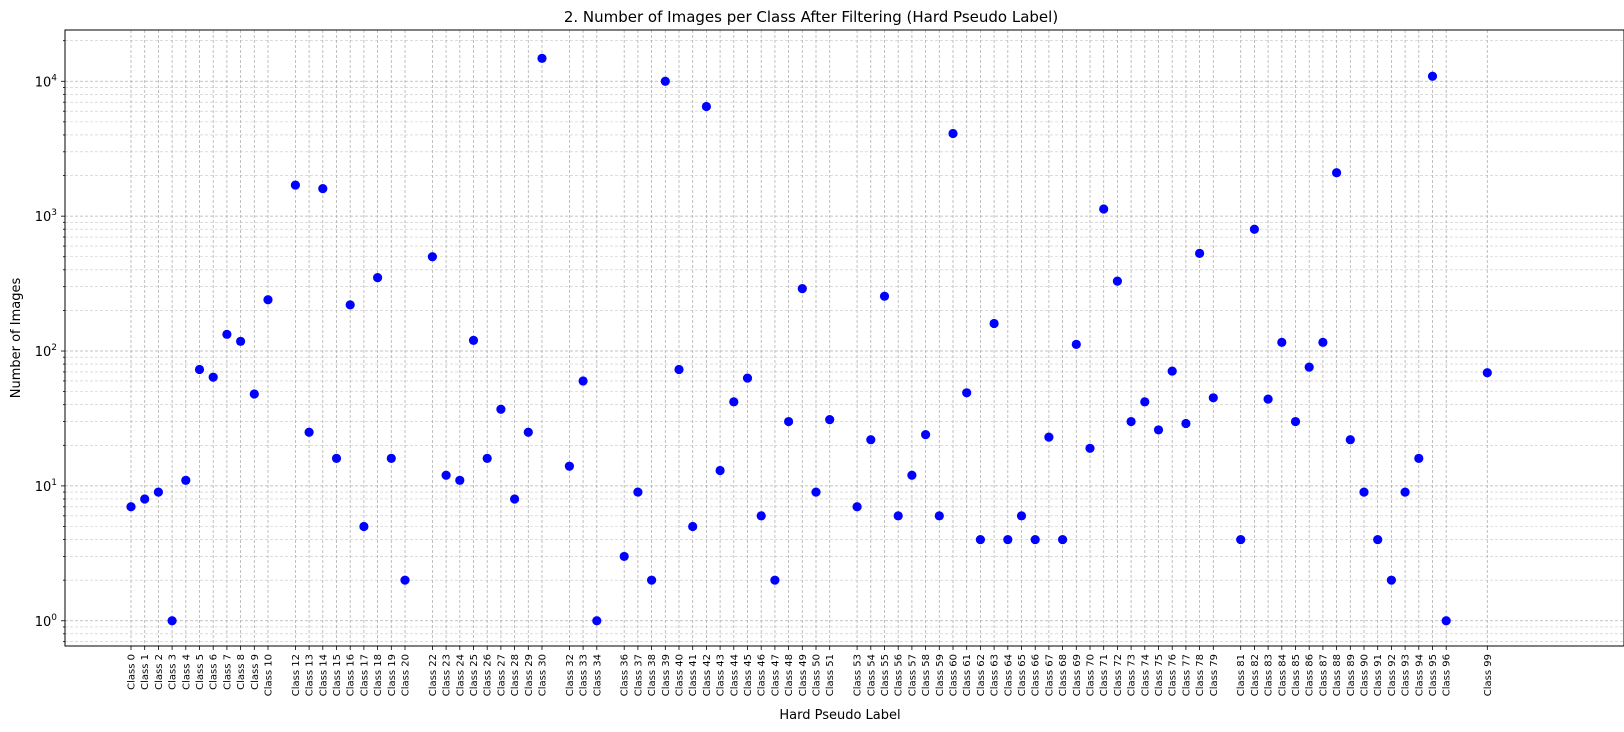 The width and height of the screenshot is (1624, 732). Describe the element at coordinates (1282, 675) in the screenshot. I see `x-tick-label: Class 84` at that location.